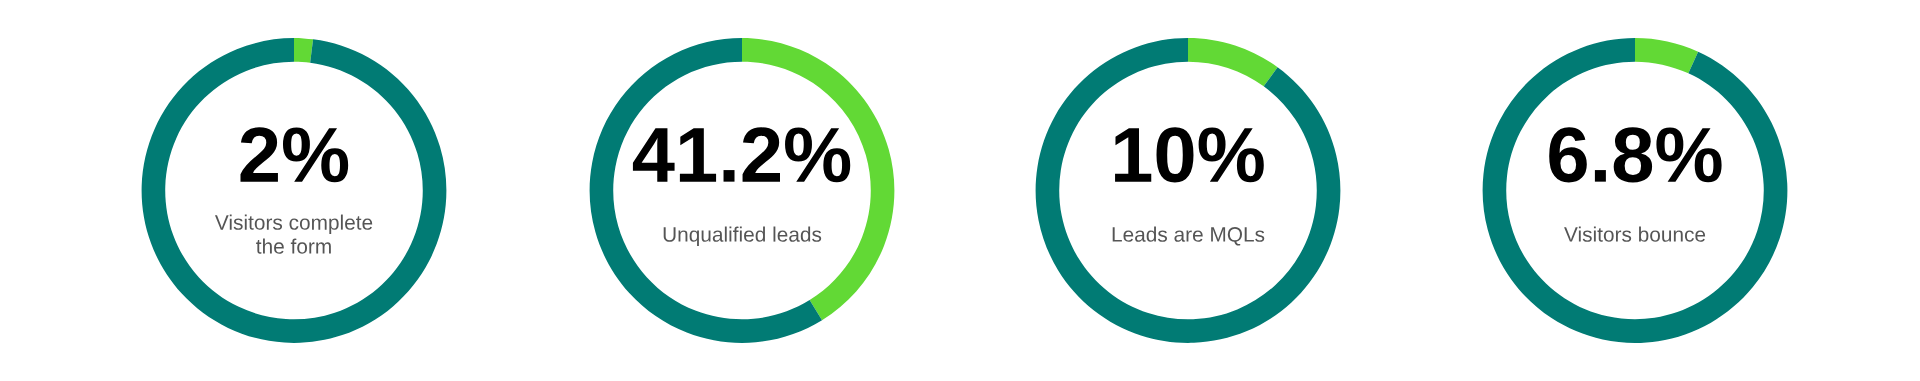 This screenshot has height=381, width=1920. Describe the element at coordinates (1635, 234) in the screenshot. I see `text: Visitors bounce` at that location.